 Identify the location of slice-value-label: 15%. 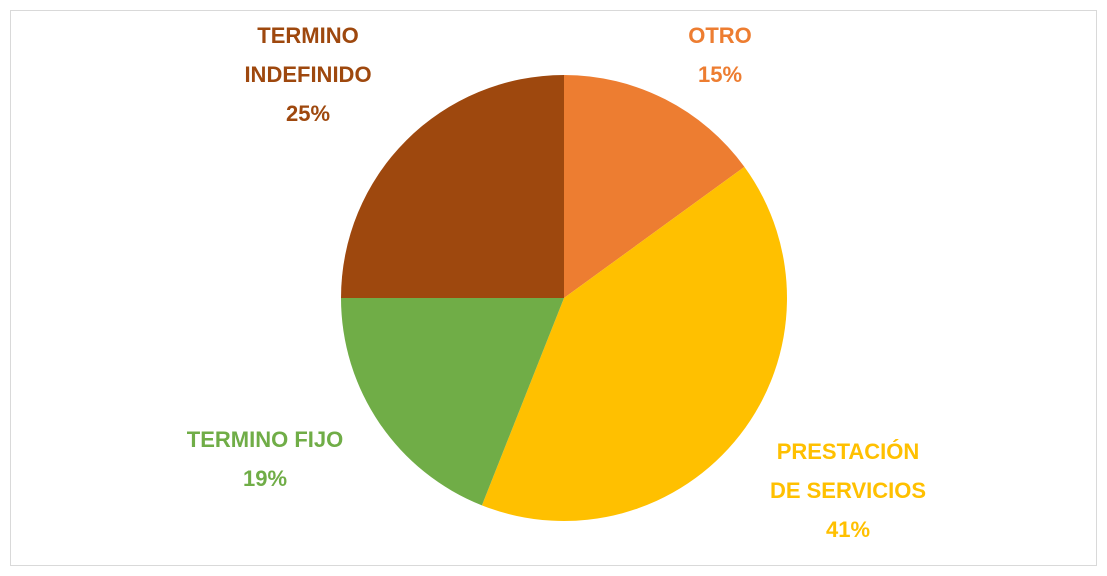
(720, 74).